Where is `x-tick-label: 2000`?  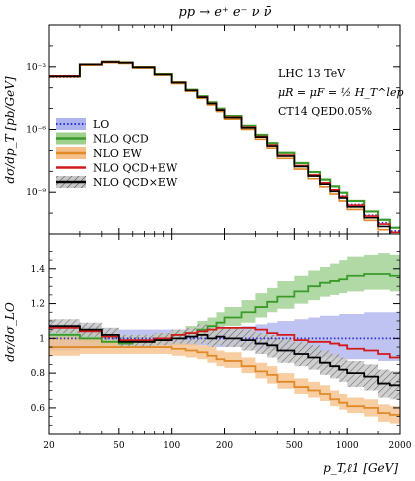 x-tick-label: 2000 is located at coordinates (400, 446).